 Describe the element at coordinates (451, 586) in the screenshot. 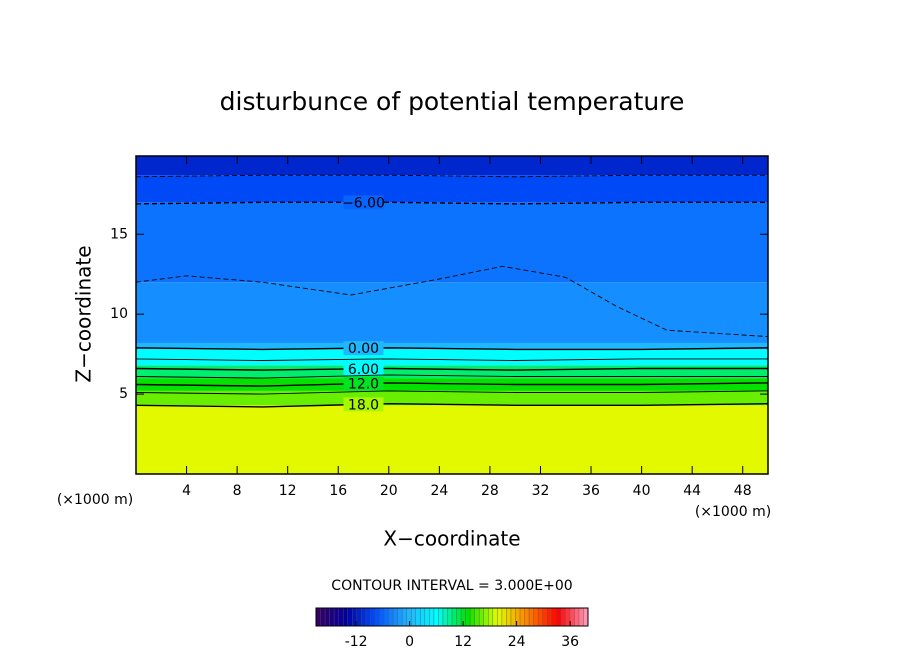

I see `contour-interval-note: CONTOUR INTERVAL = 3.000E+00` at that location.